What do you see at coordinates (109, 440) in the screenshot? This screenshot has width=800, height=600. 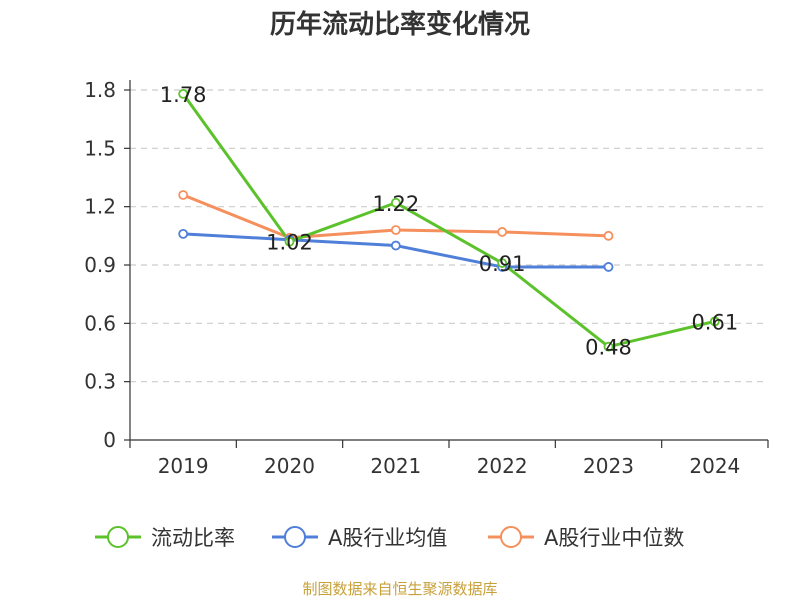 I see `y-tick-label: 0` at bounding box center [109, 440].